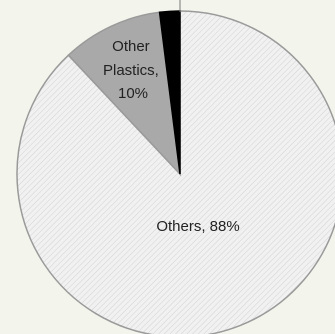 This screenshot has width=335, height=334. I want to click on slice-label-other-plastics: Other Plastics, 10%, so click(133, 70).